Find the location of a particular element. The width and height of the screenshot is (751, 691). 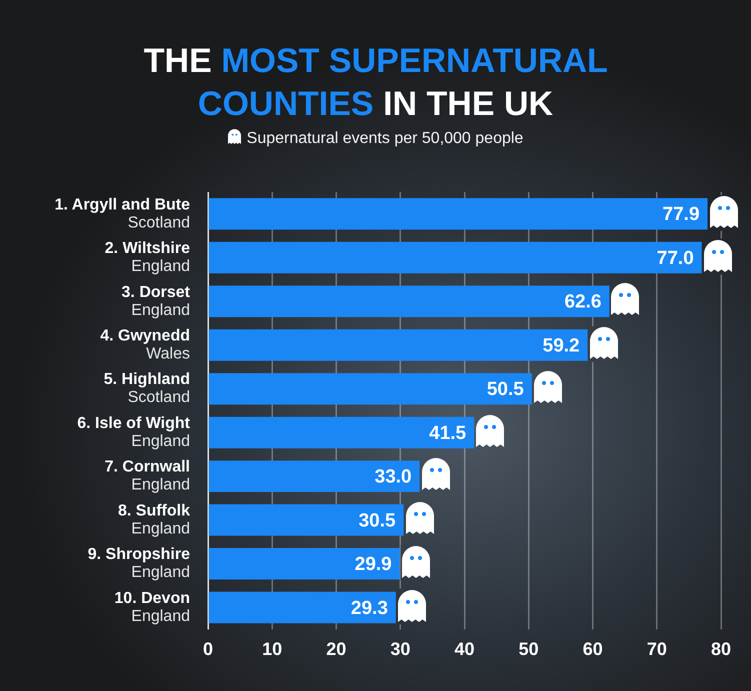

y-tick-label: 9. Shropshire England is located at coordinates (139, 564).